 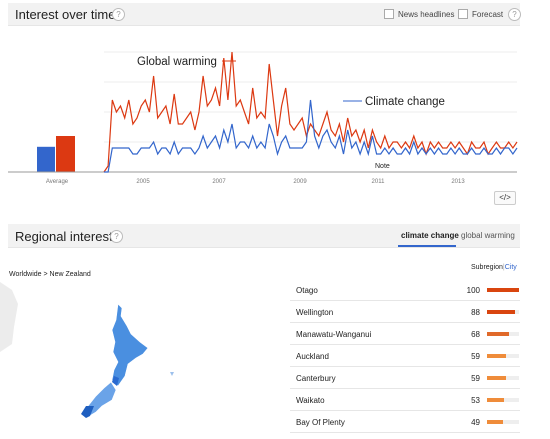 I want to click on tab-climate-change: climate change, so click(x=430, y=235).